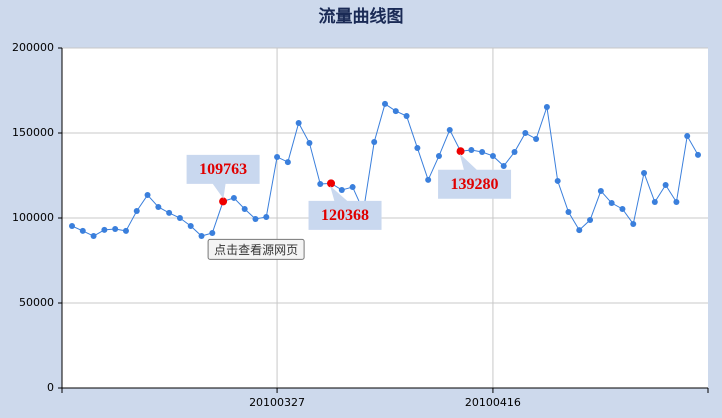 Image resolution: width=722 pixels, height=418 pixels. I want to click on callout-label: 139280, so click(475, 184).